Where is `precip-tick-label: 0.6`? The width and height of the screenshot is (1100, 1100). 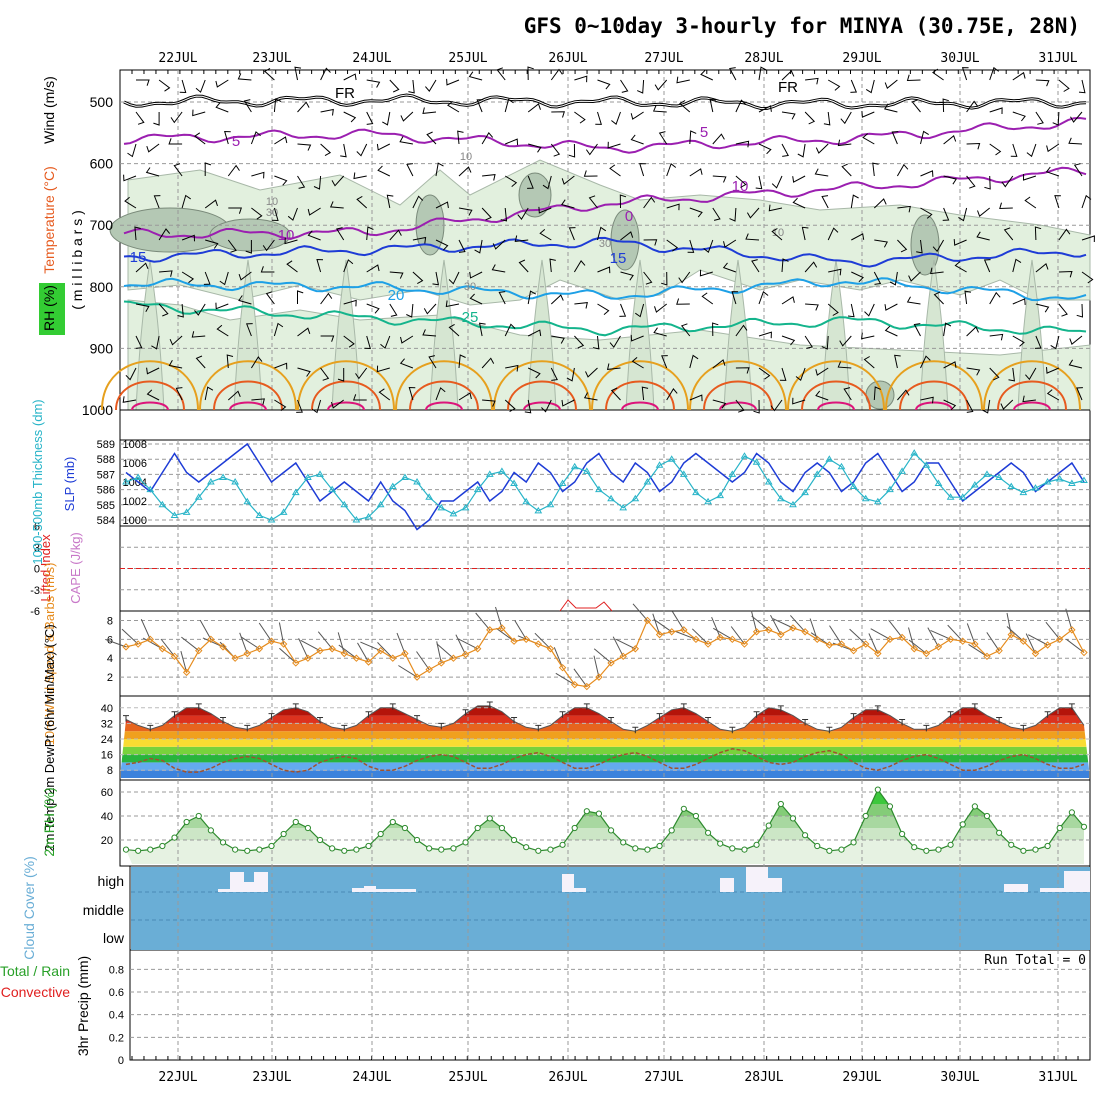 precip-tick-label: 0.6 is located at coordinates (116, 993).